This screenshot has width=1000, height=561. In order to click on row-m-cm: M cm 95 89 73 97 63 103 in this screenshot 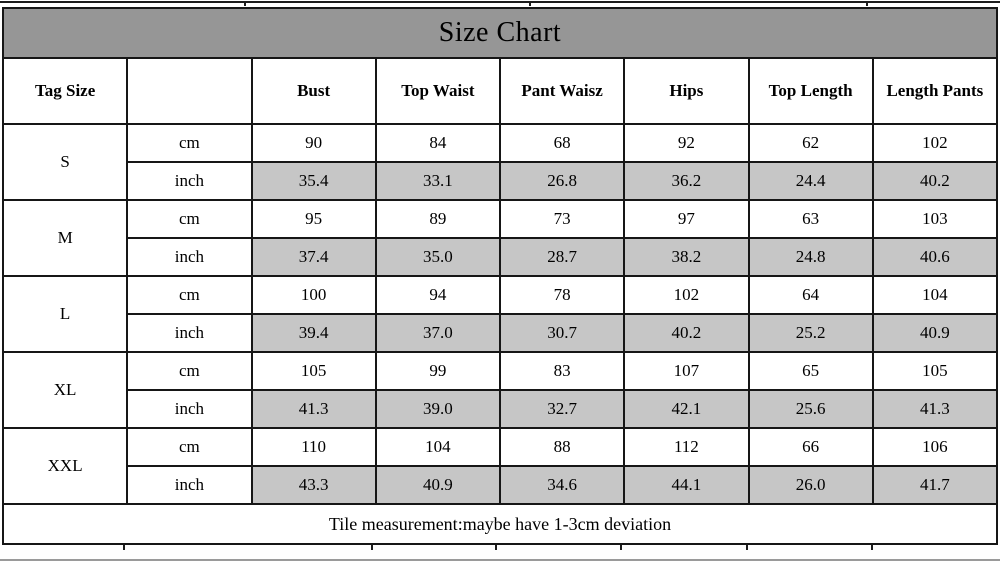, I will do `click(500, 238)`.